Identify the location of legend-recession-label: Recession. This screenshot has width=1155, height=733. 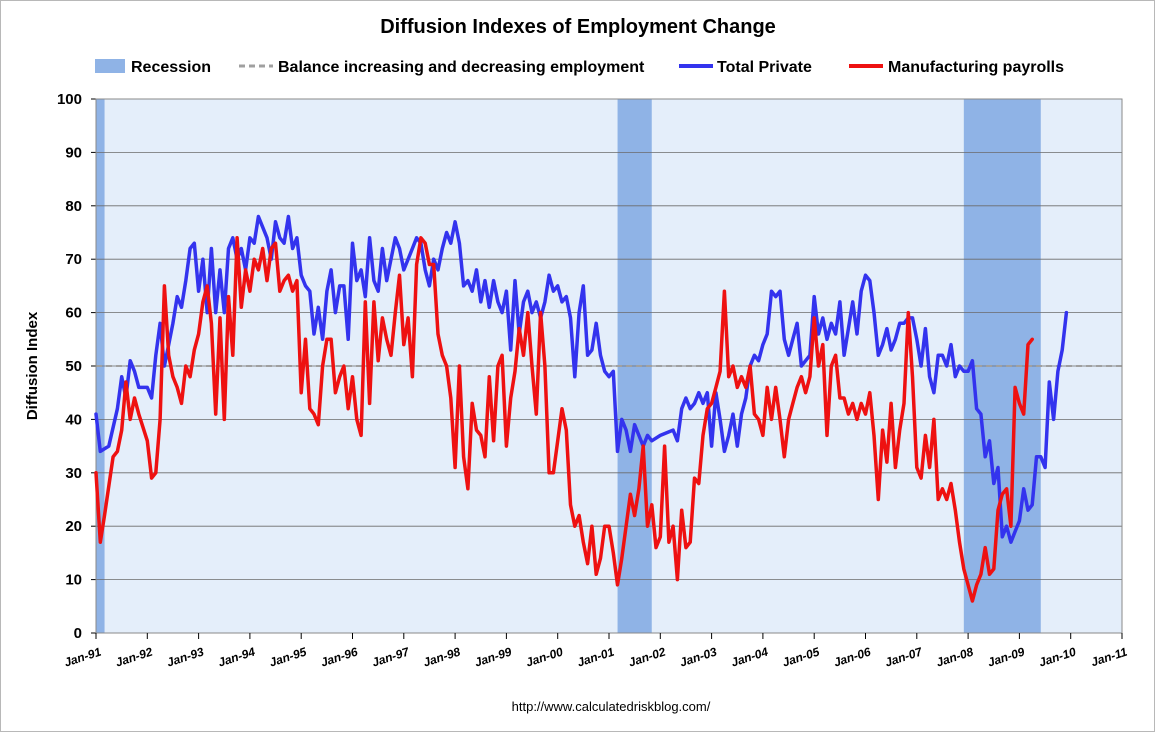
(171, 67).